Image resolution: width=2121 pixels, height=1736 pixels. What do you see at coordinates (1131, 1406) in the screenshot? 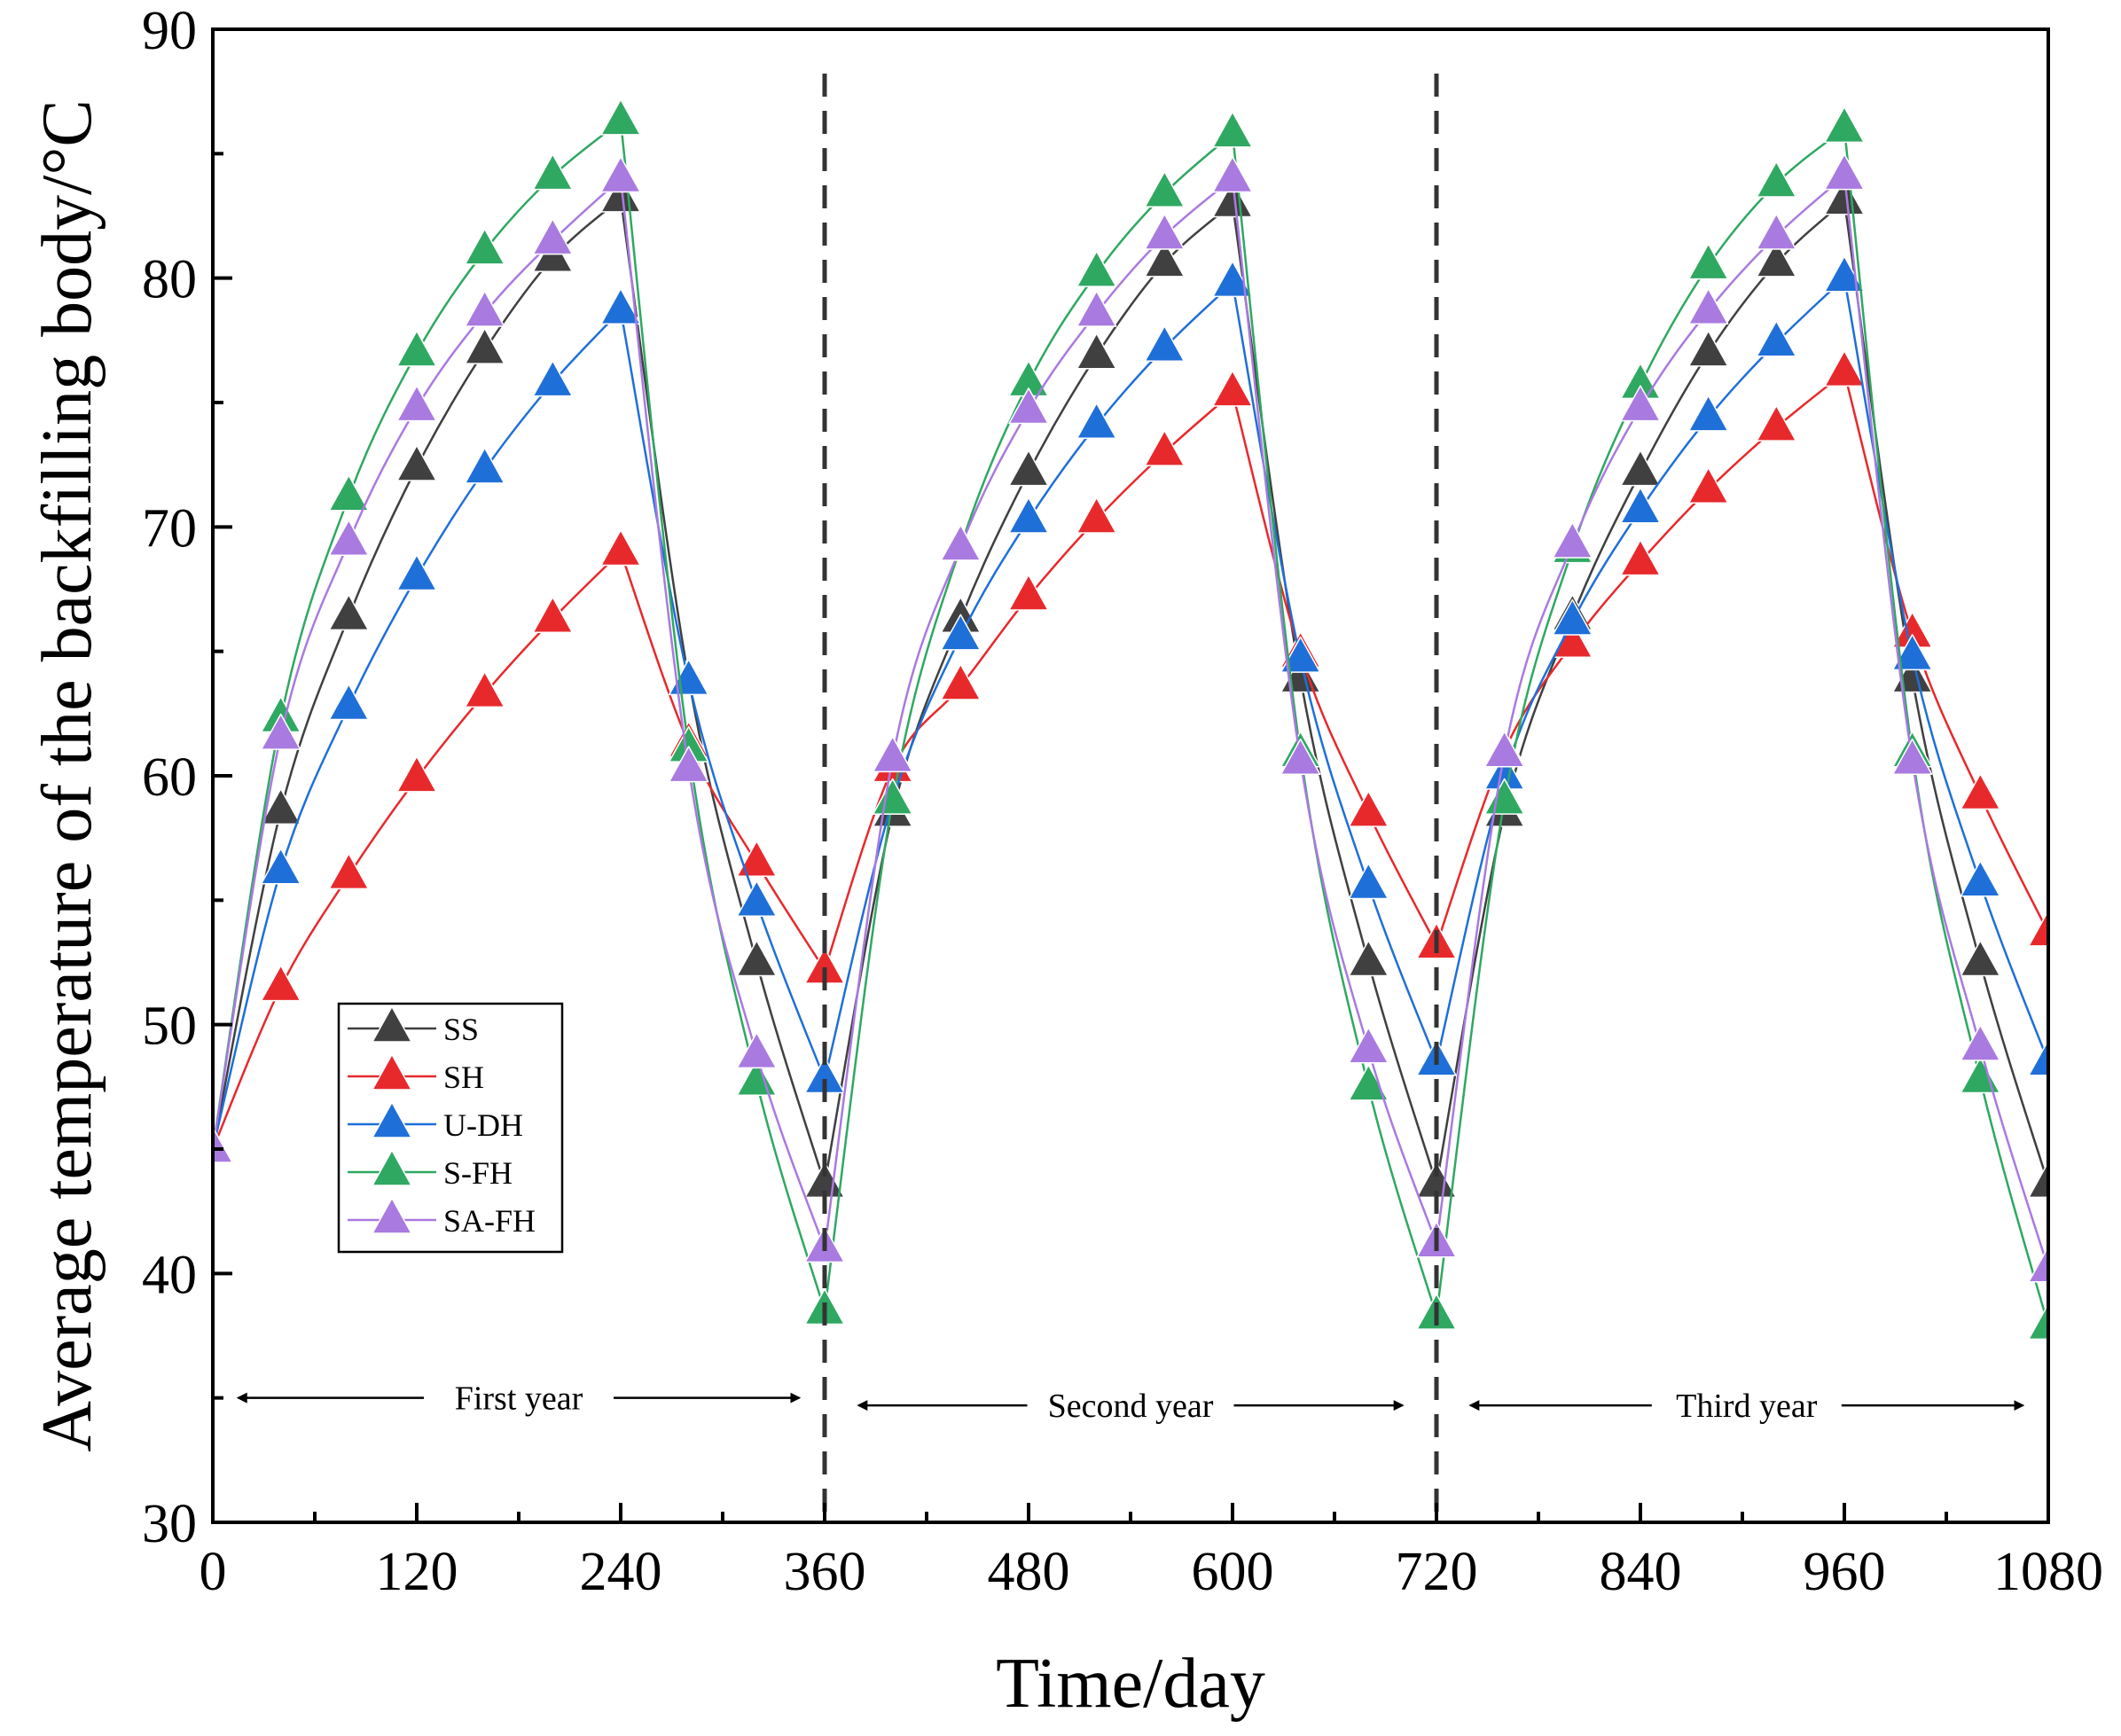
I see `annotation-label: Second year` at bounding box center [1131, 1406].